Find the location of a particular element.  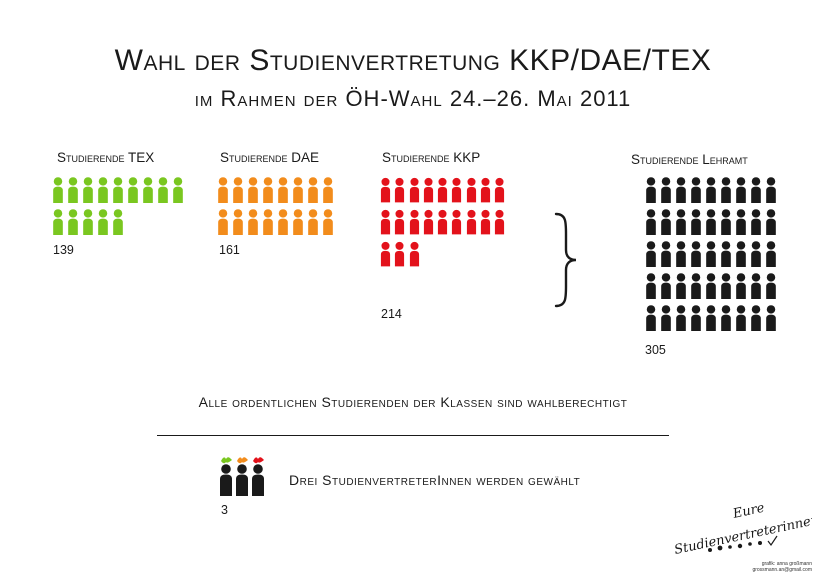

icon-grid-dae is located at coordinates (277, 209).